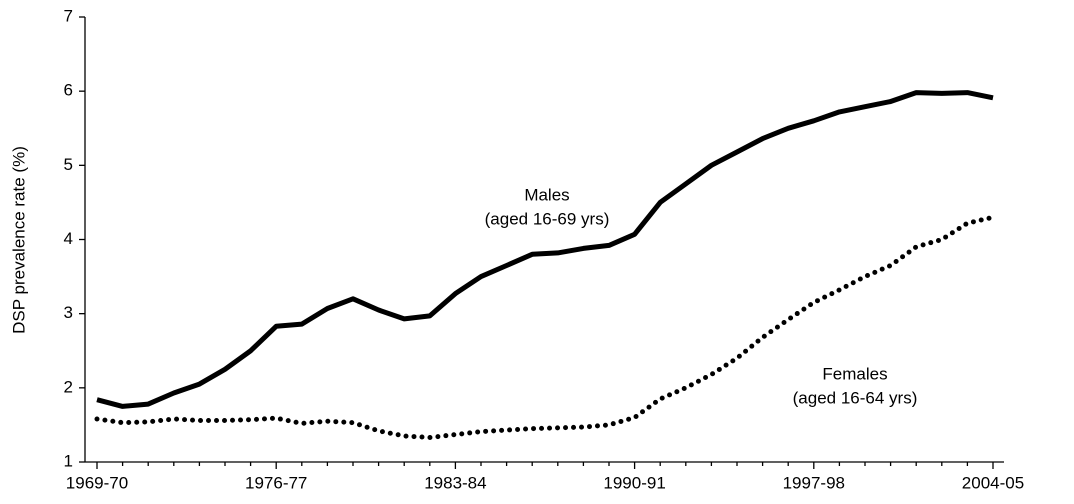 The image size is (1074, 504). Describe the element at coordinates (546, 194) in the screenshot. I see `annotation: Males` at that location.